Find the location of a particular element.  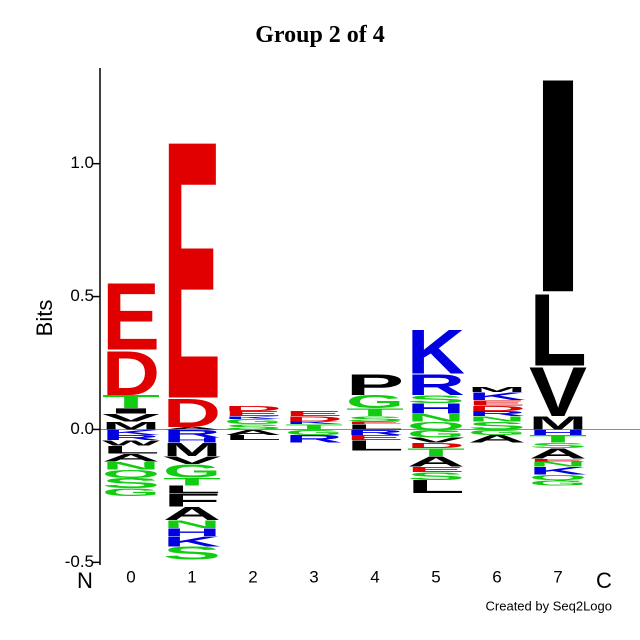

letter-glyph: V is located at coordinates (436, 440).